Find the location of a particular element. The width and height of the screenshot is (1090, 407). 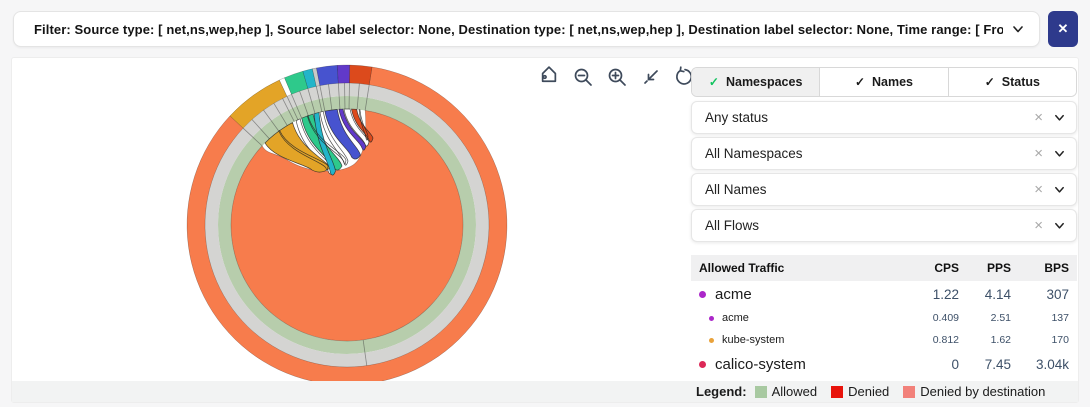

row-name: kube-system is located at coordinates (753, 340).